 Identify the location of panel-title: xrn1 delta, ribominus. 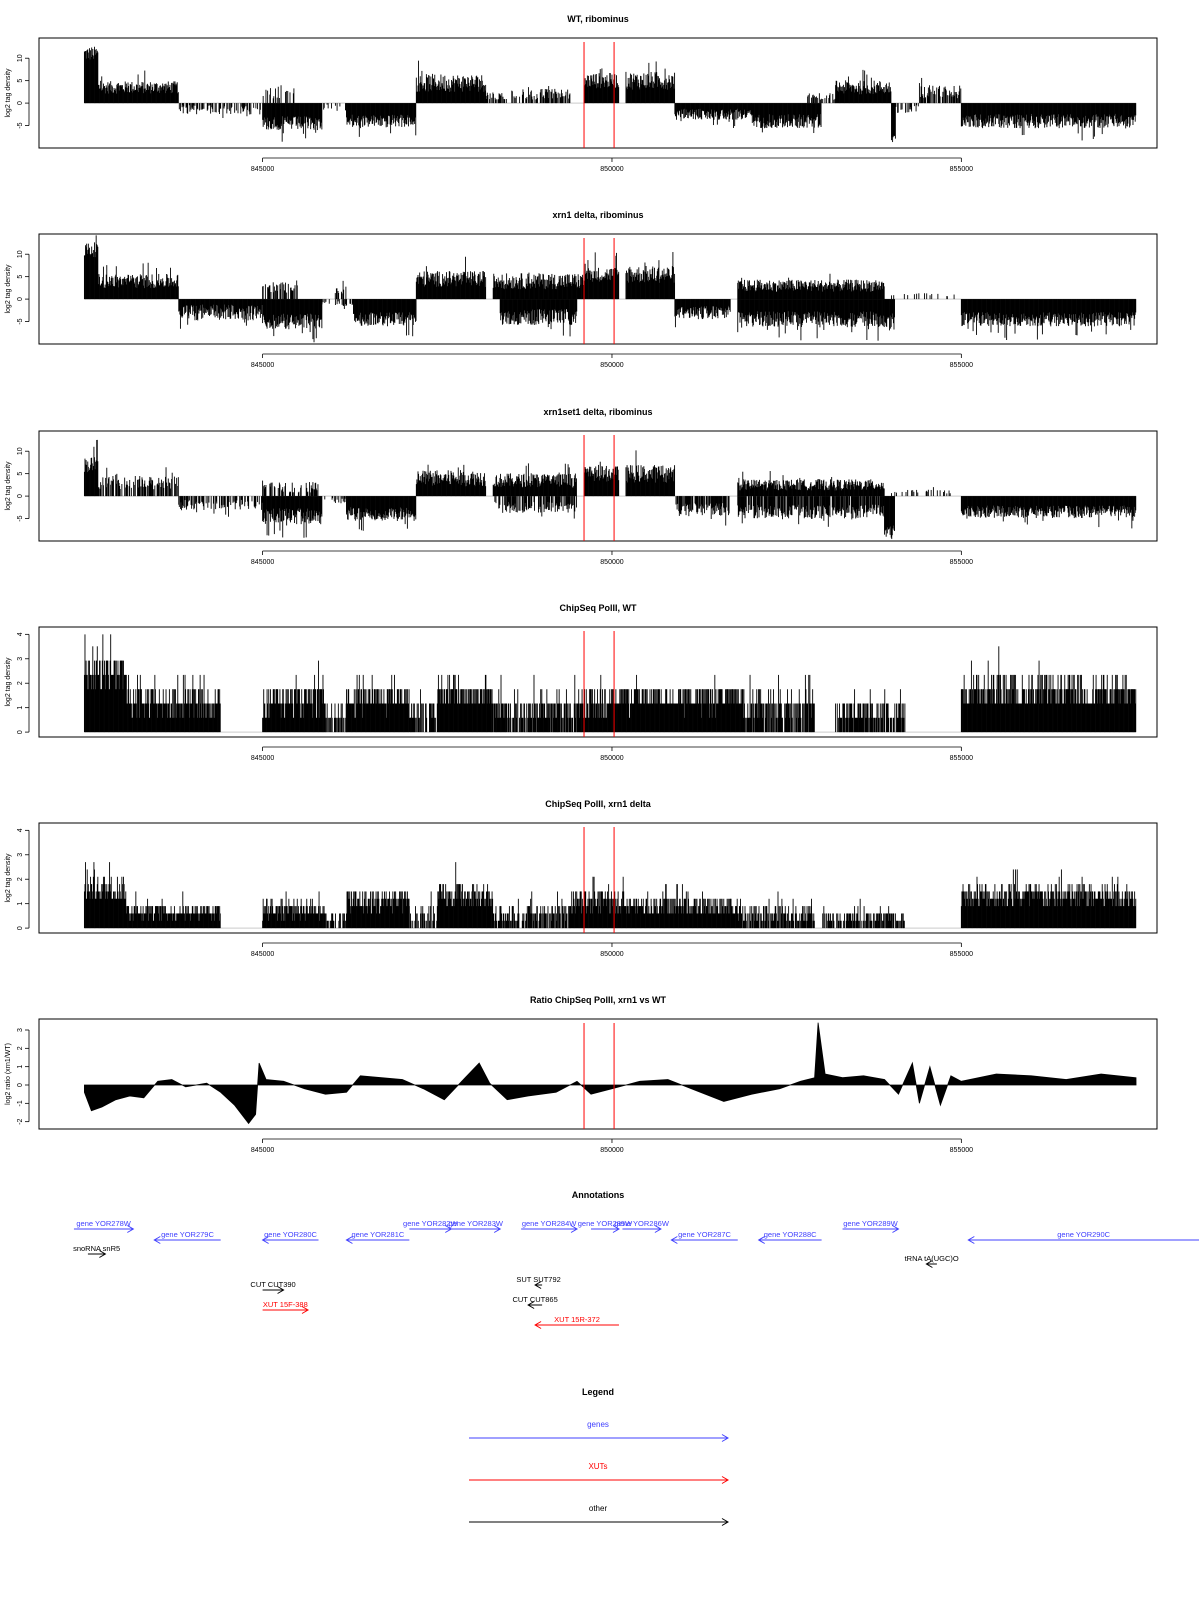
(597, 215).